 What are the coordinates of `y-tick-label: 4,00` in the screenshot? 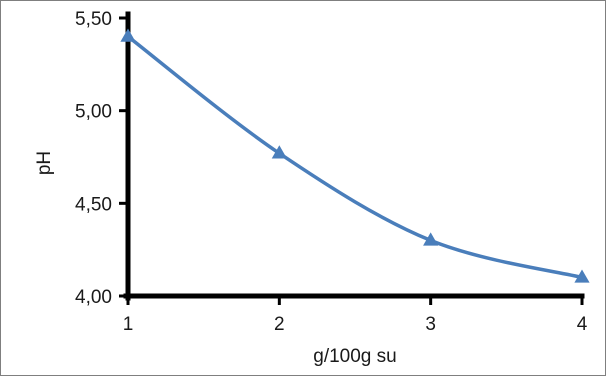 It's located at (93, 297).